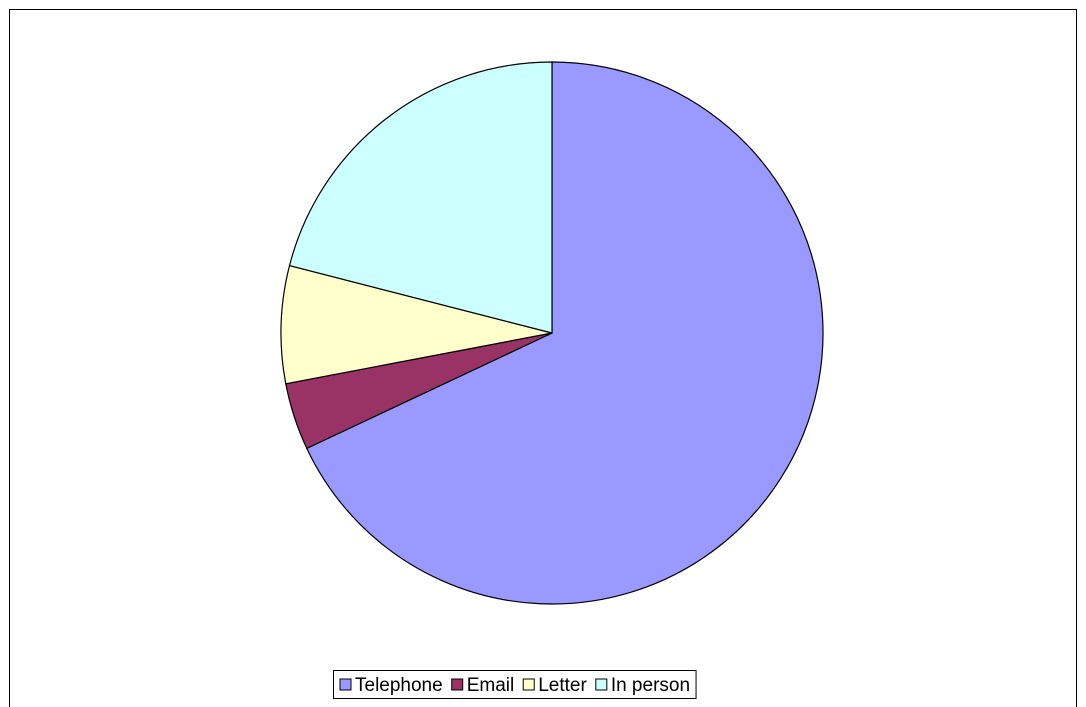  I want to click on legend-label: Email, so click(491, 685).